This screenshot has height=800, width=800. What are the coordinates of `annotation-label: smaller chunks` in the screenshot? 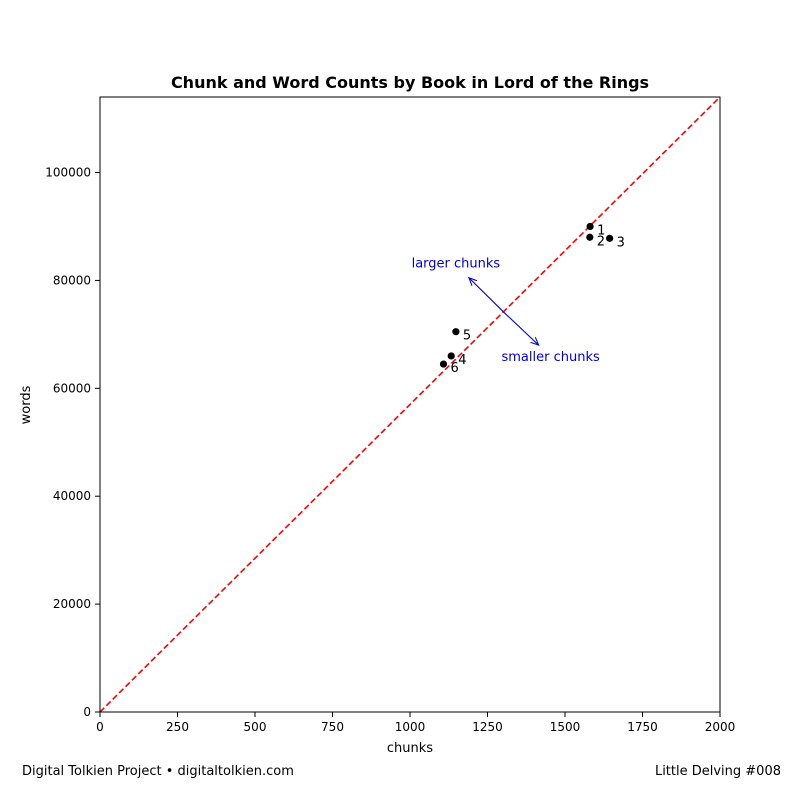 It's located at (551, 357).